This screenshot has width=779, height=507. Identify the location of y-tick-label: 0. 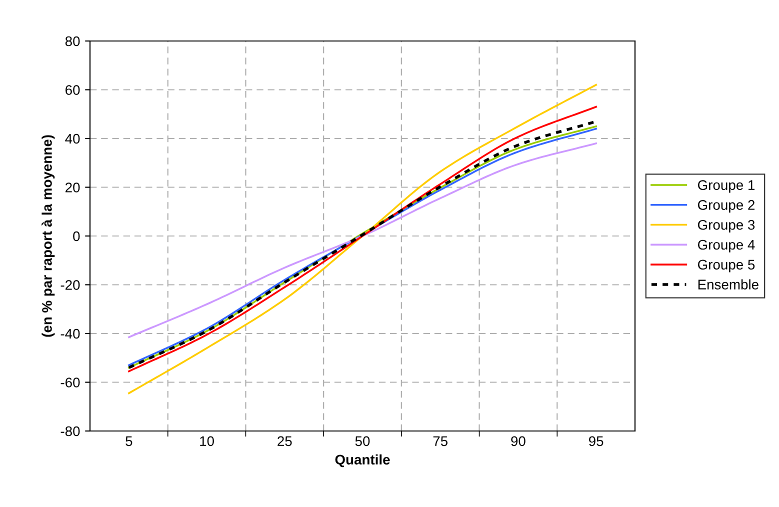
(76, 236).